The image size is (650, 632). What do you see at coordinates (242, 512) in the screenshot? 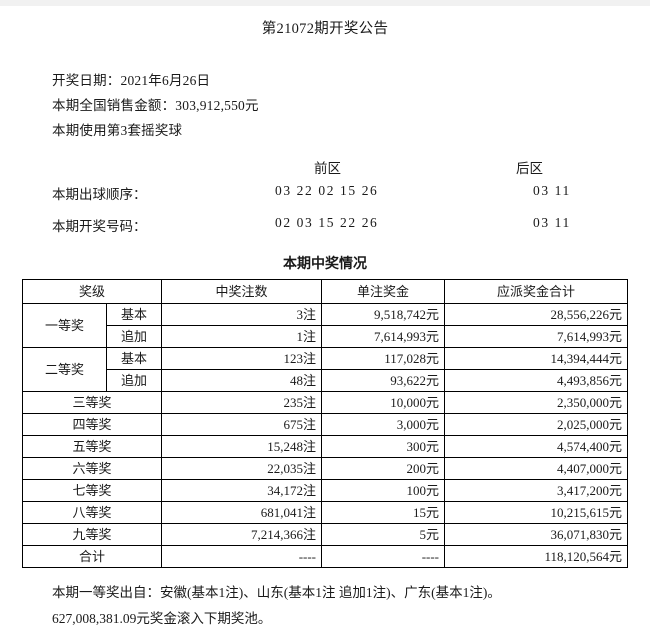
I see `cell-winning-count: 681,041注` at bounding box center [242, 512].